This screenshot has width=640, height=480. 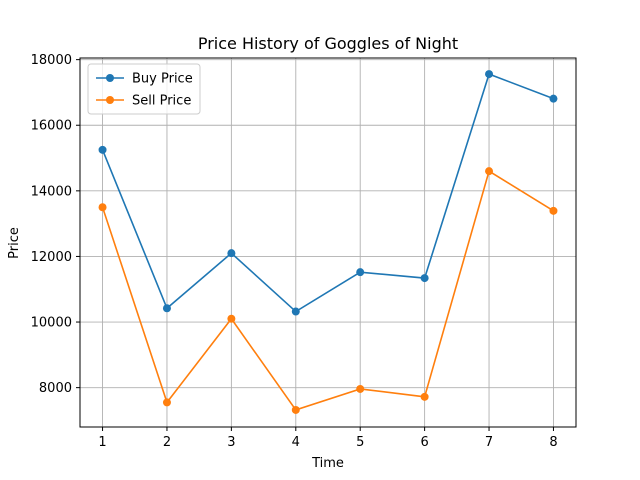 What do you see at coordinates (14, 243) in the screenshot?
I see `y-axis-label: Price` at bounding box center [14, 243].